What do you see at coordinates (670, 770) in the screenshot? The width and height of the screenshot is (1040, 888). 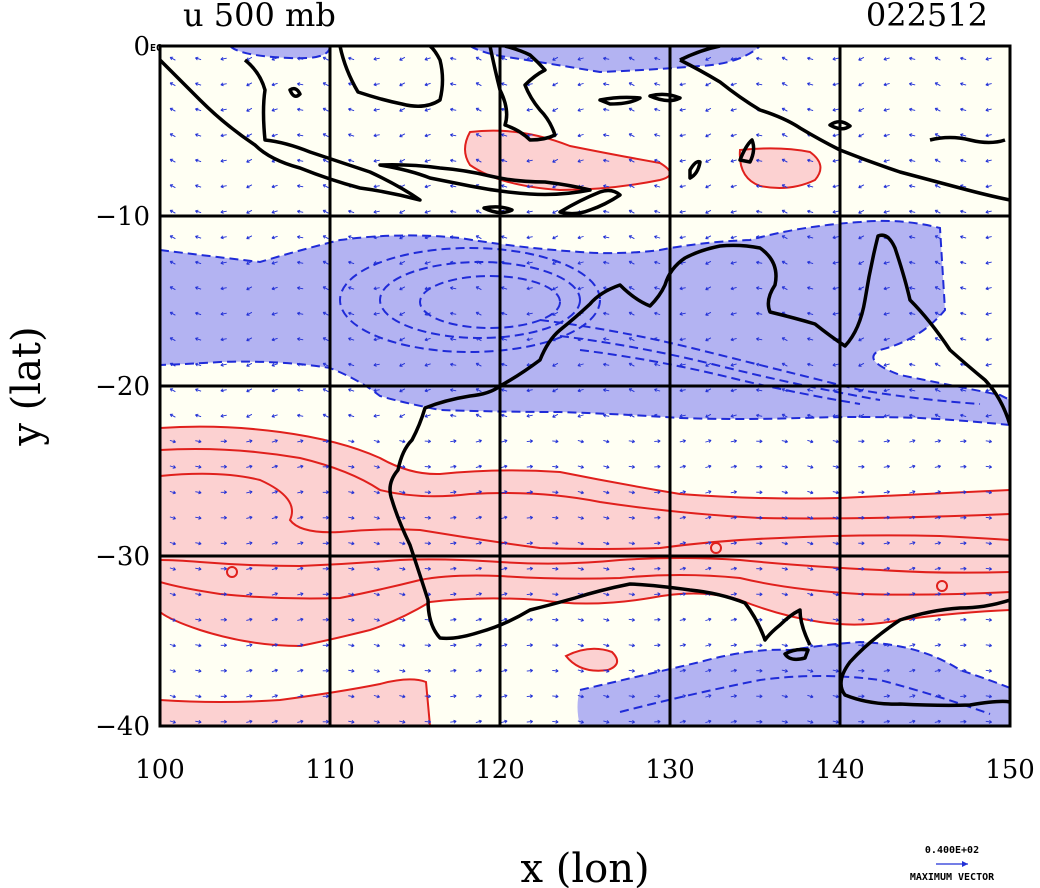 I see `x-tick-label: 130` at bounding box center [670, 770].